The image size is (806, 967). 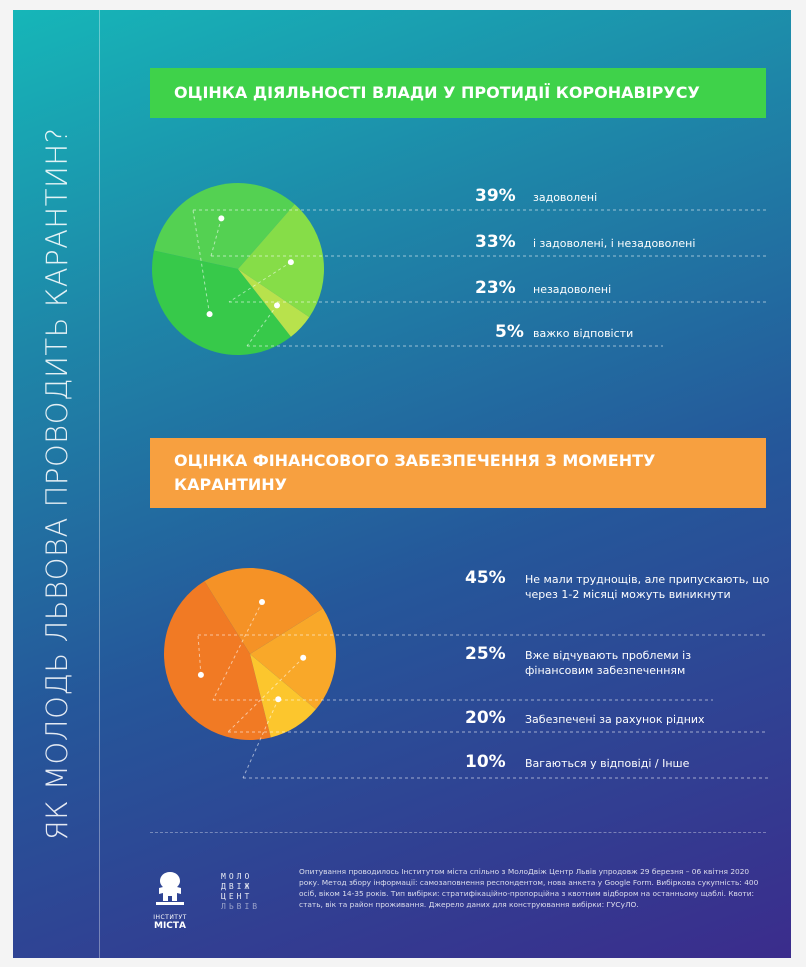 What do you see at coordinates (241, 906) in the screenshot?
I see `youth-logo-row: ЛЬВІВ` at bounding box center [241, 906].